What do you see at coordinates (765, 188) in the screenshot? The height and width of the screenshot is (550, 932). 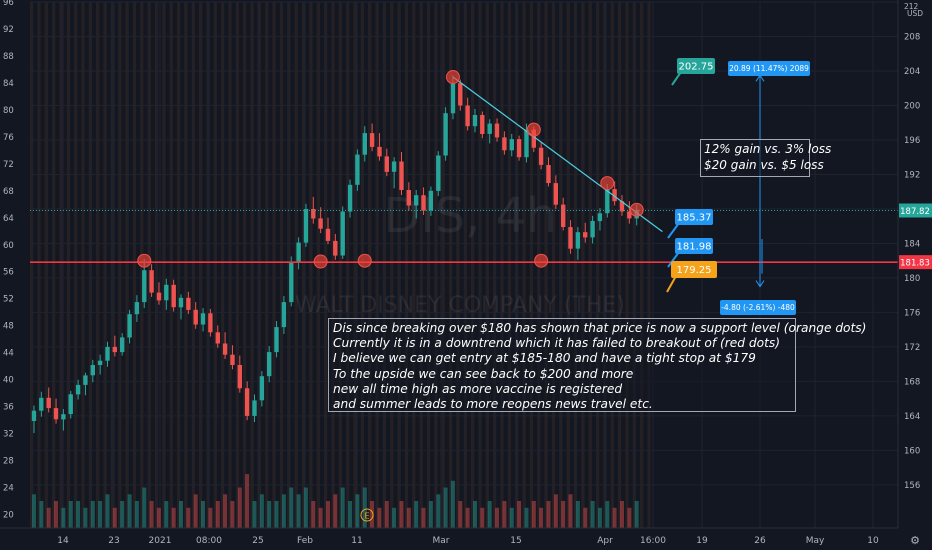 I see `risk-reward-measure: 20.89 (11.47%) 2089 -4.80 (-2.61%) -480` at bounding box center [765, 188].